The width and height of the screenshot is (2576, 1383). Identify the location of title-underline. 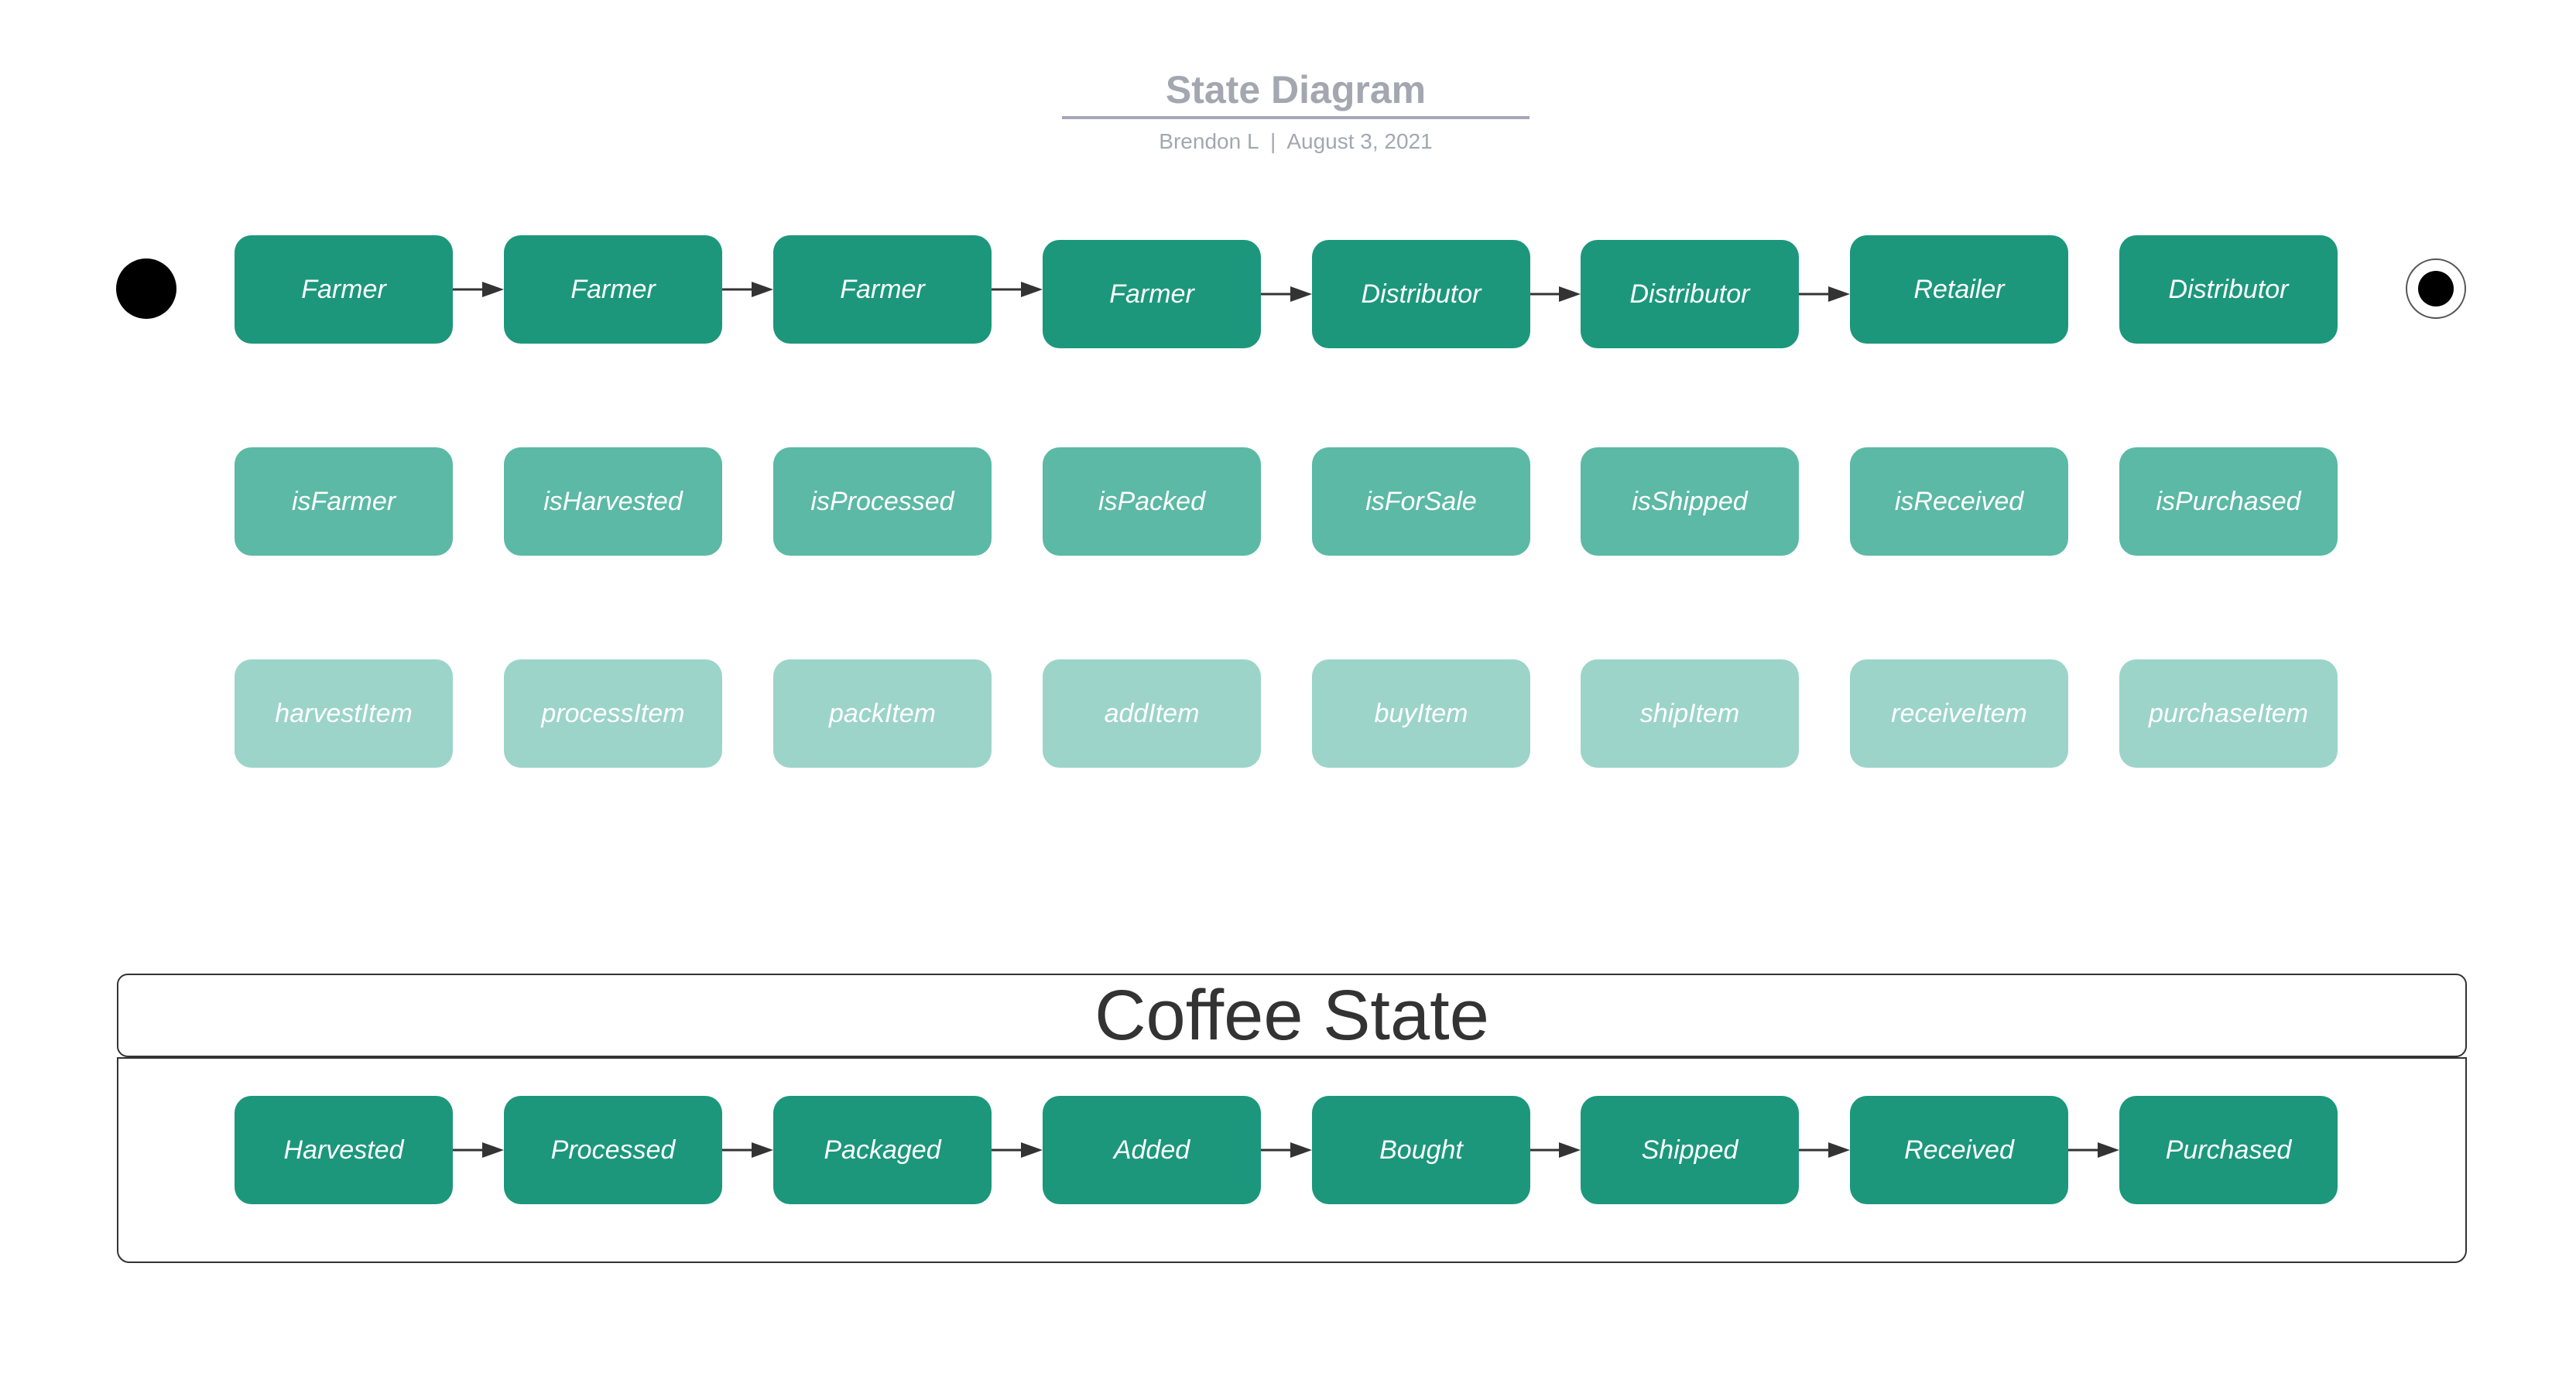
(1296, 117).